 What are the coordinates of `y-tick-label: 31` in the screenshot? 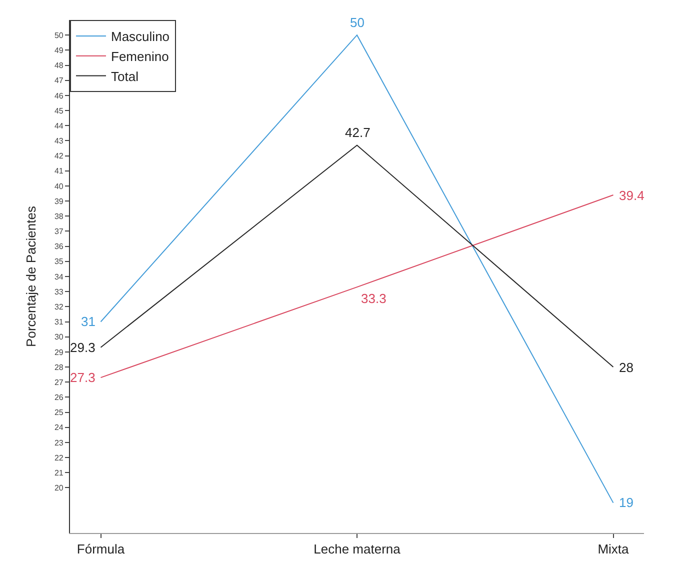 It's located at (59, 322).